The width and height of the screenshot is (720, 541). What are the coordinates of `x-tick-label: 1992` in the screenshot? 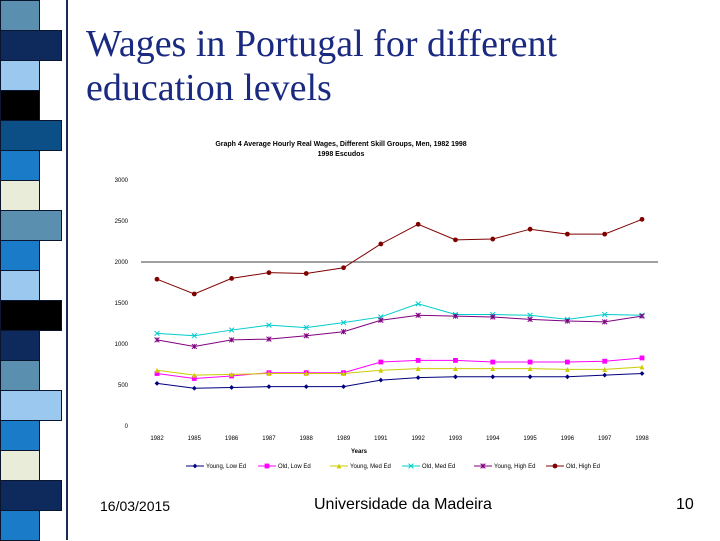 It's located at (418, 439).